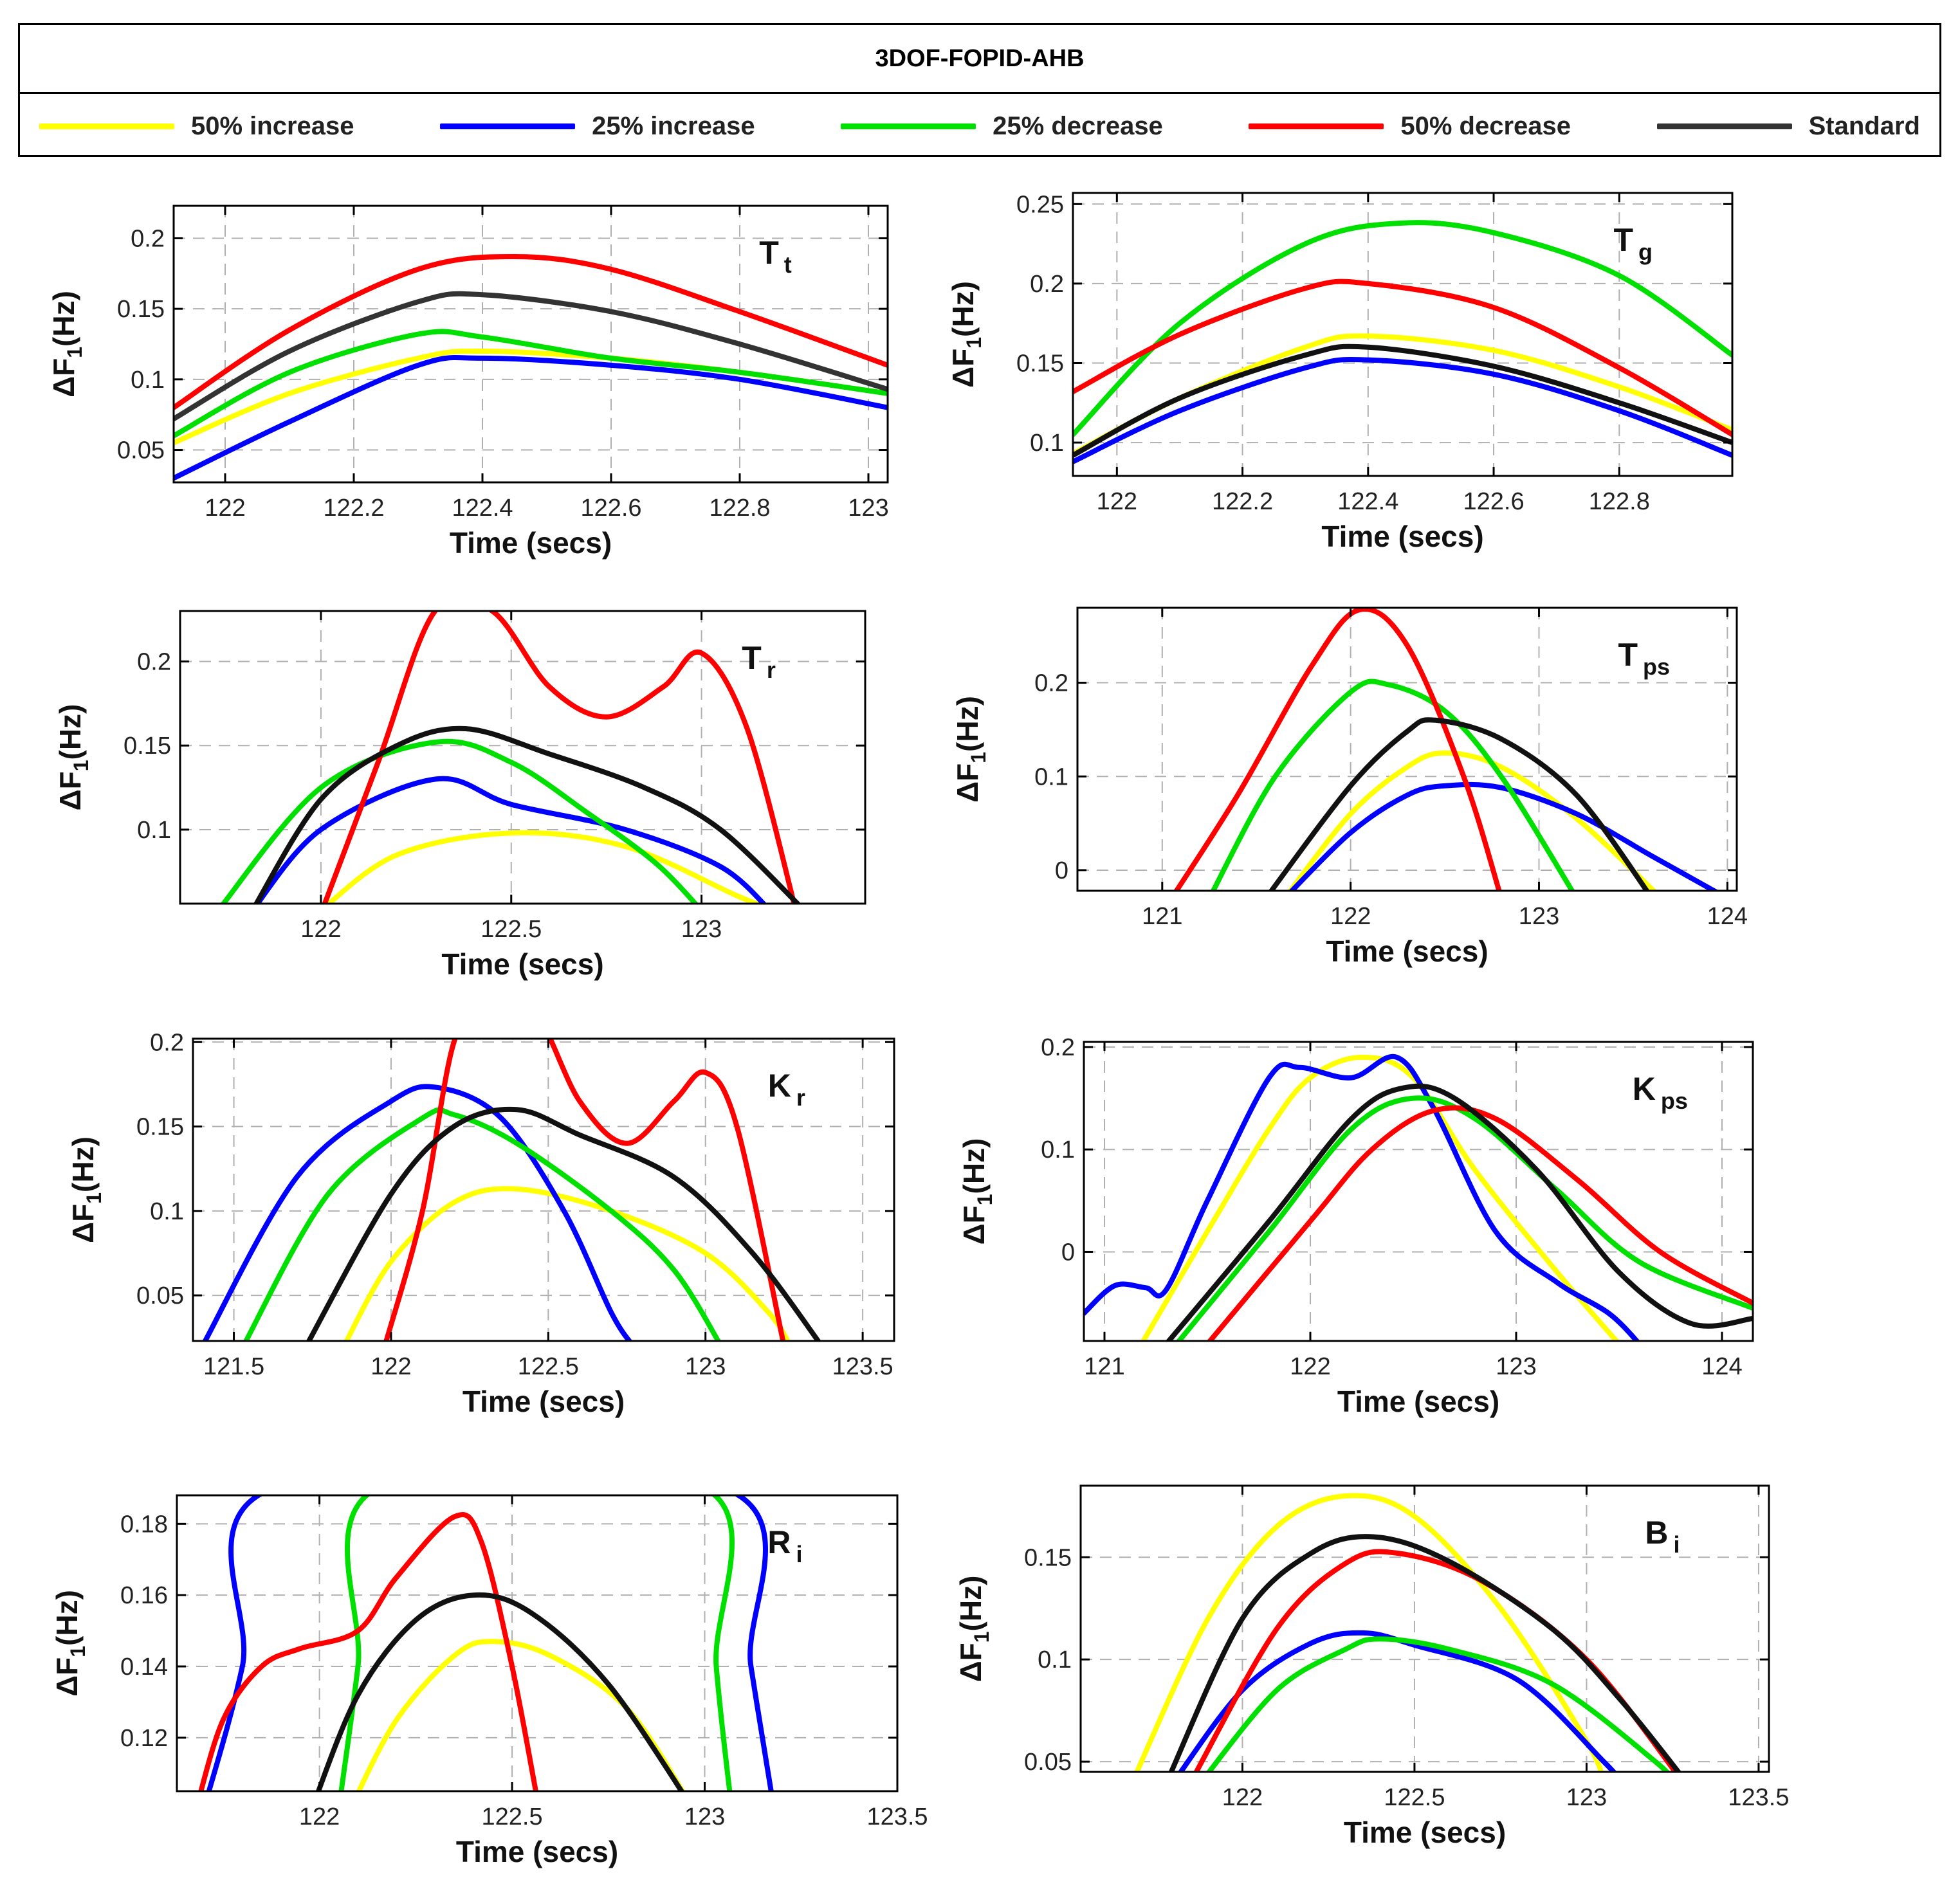 This screenshot has height=1878, width=1960. I want to click on x-tick-label: 121.5, so click(233, 1366).